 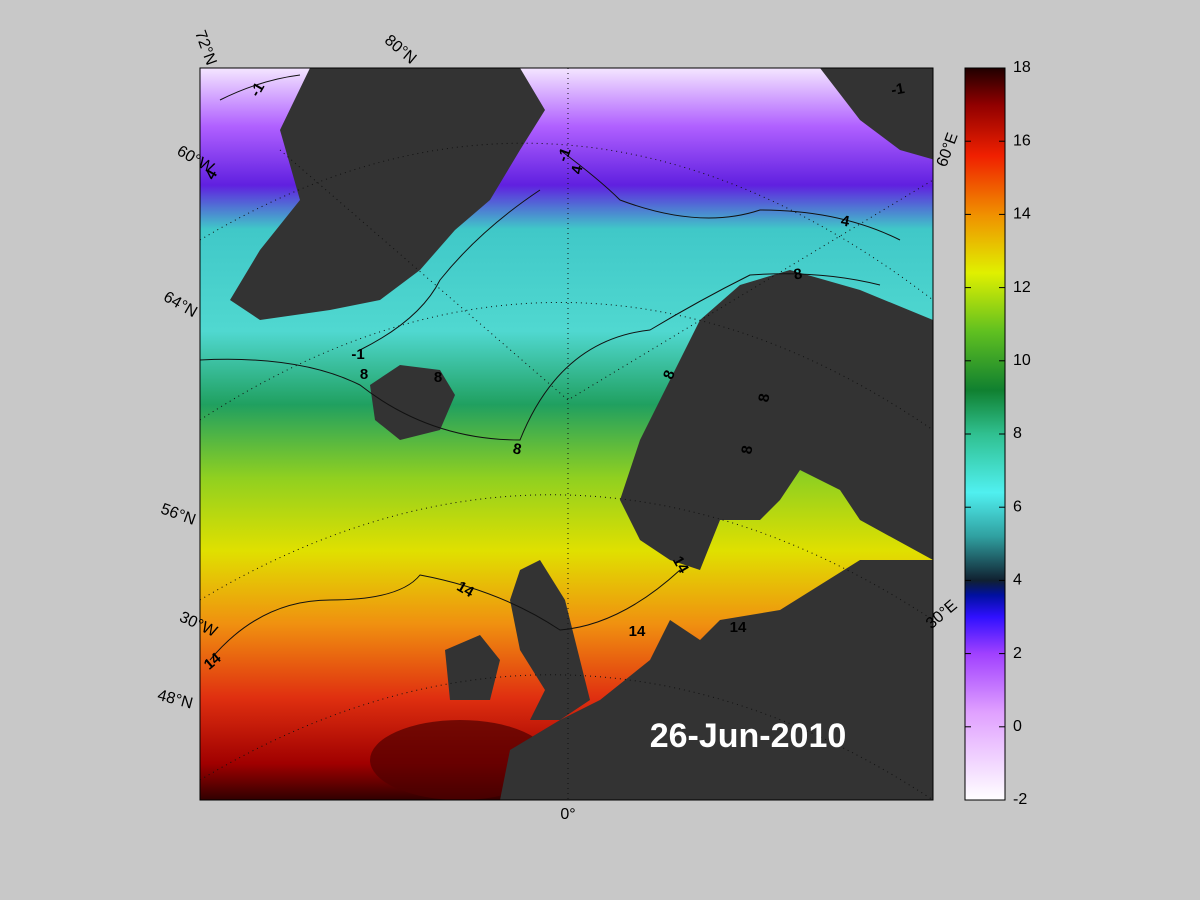 I want to click on colorbar-tick-label: 0, so click(x=1017, y=726).